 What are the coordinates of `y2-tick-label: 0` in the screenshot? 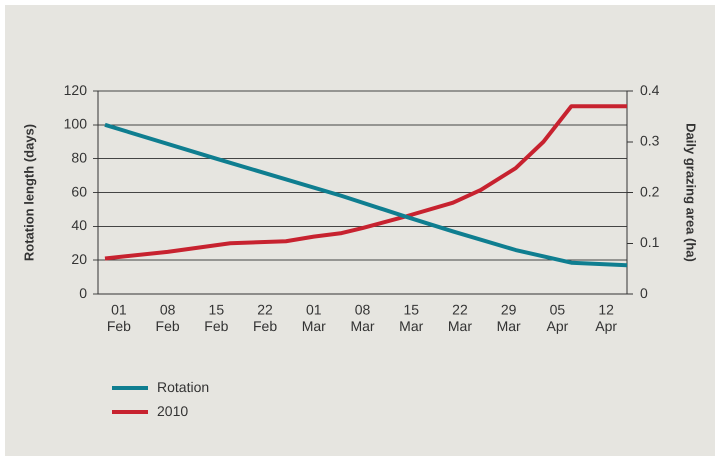 It's located at (644, 292).